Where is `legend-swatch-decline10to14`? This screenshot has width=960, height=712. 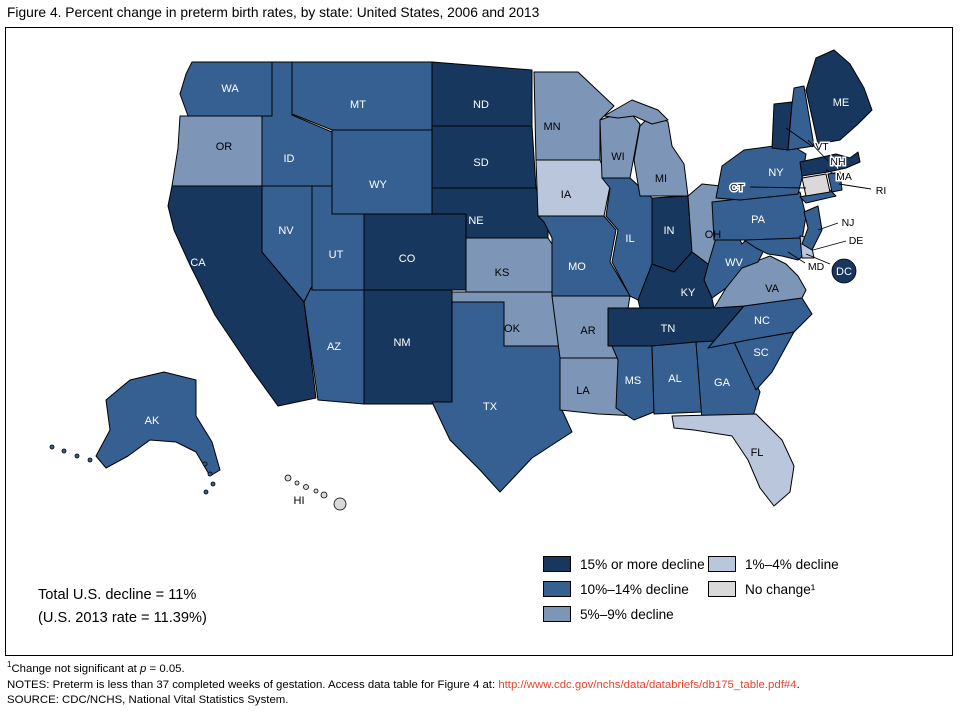 legend-swatch-decline10to14 is located at coordinates (557, 589).